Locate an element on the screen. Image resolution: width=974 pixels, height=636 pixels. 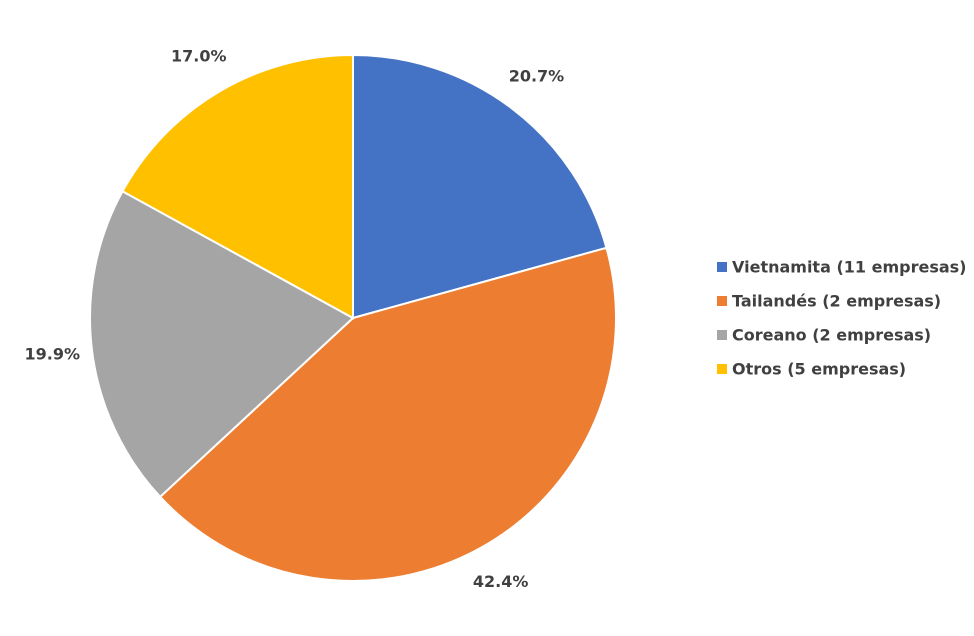
legend-label: Coreano (2 empresas) is located at coordinates (831, 335).